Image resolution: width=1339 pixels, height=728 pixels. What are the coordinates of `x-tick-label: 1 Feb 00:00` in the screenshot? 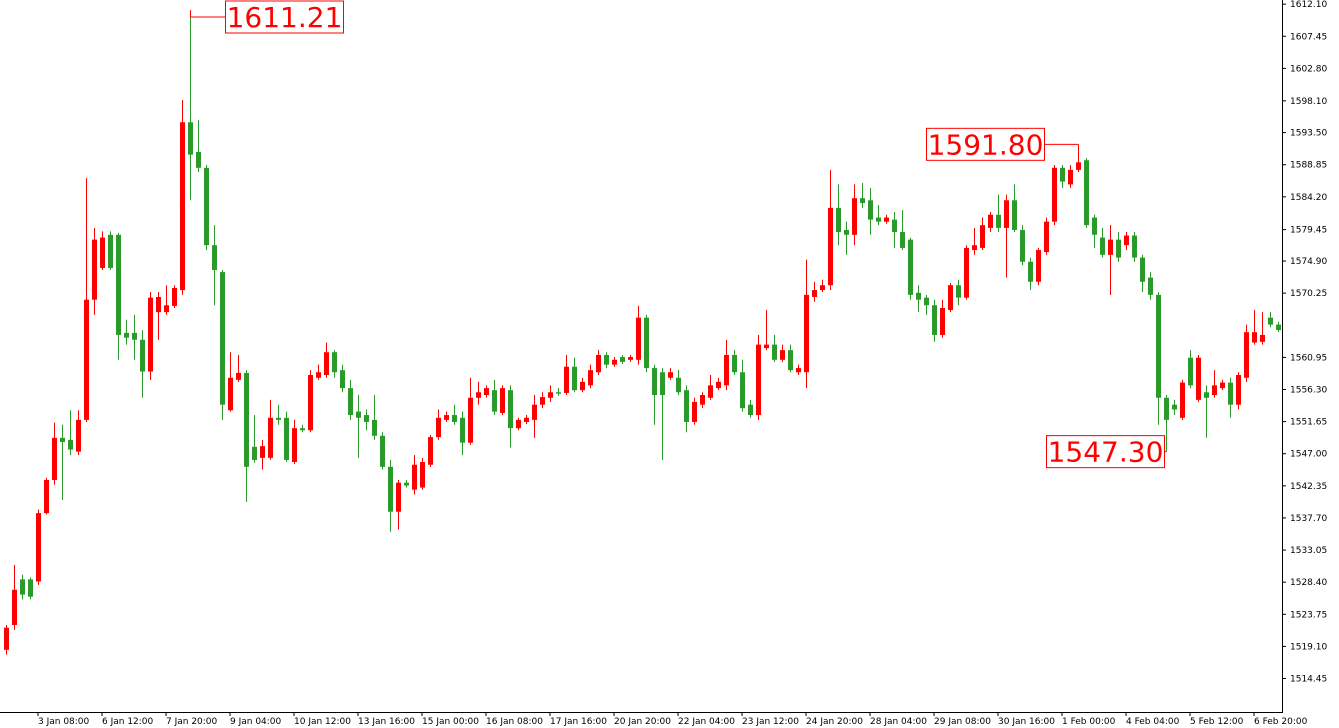 It's located at (1089, 722).